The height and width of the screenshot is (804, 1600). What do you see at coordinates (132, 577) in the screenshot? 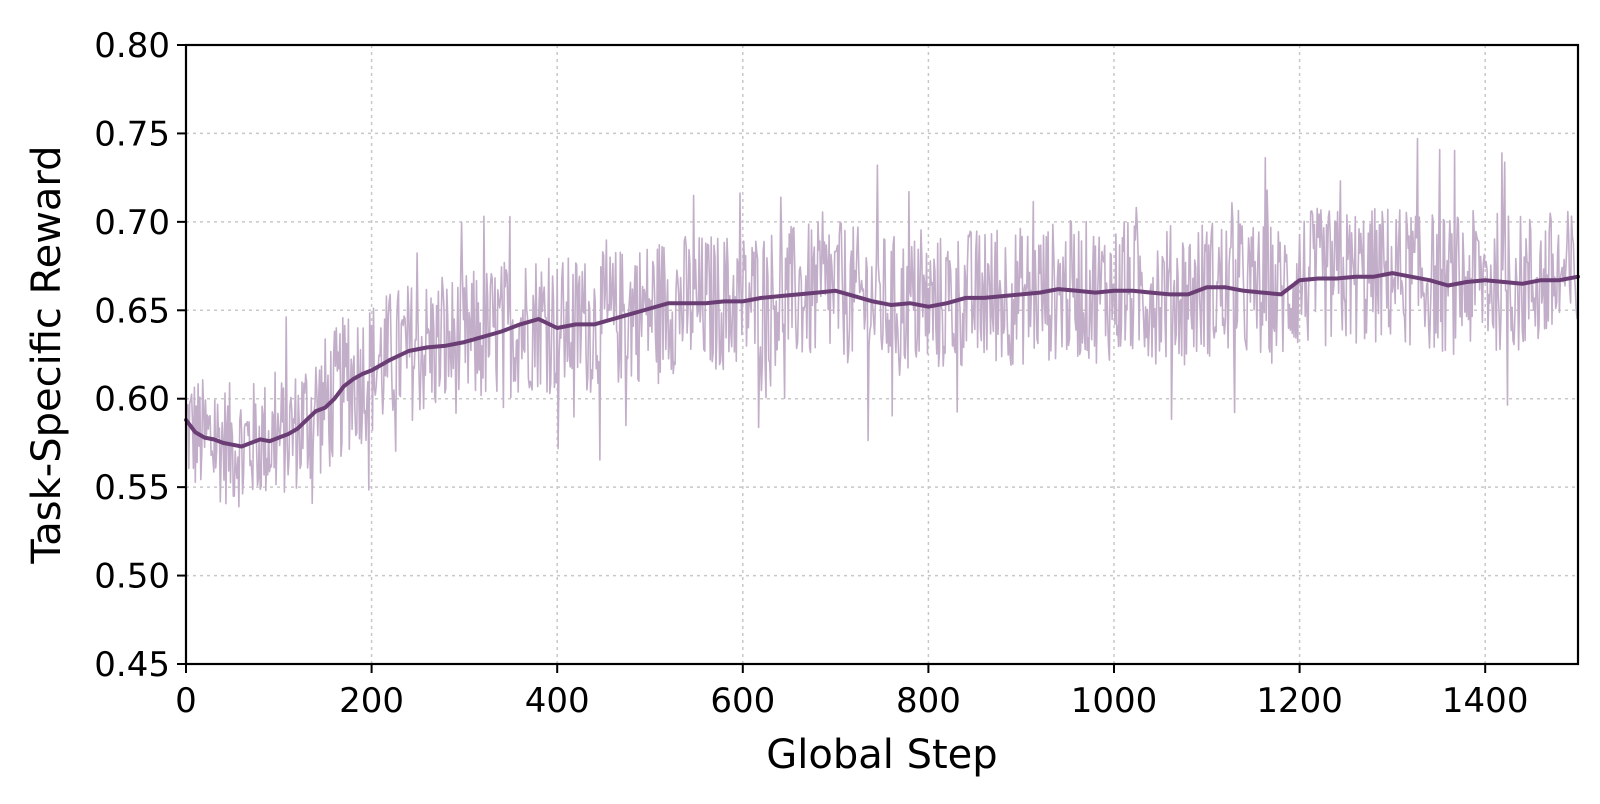
I see `y-tick-label: 0.50` at bounding box center [132, 577].